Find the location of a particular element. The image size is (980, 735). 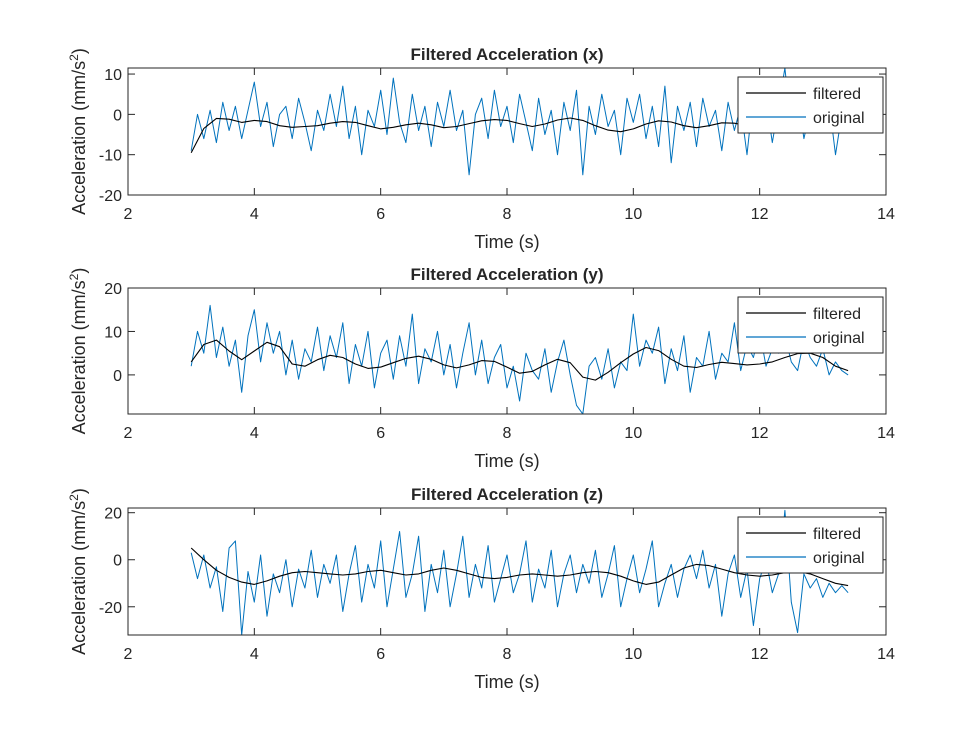

chart-title: Filtered Acceleration (x) is located at coordinates (506, 54).